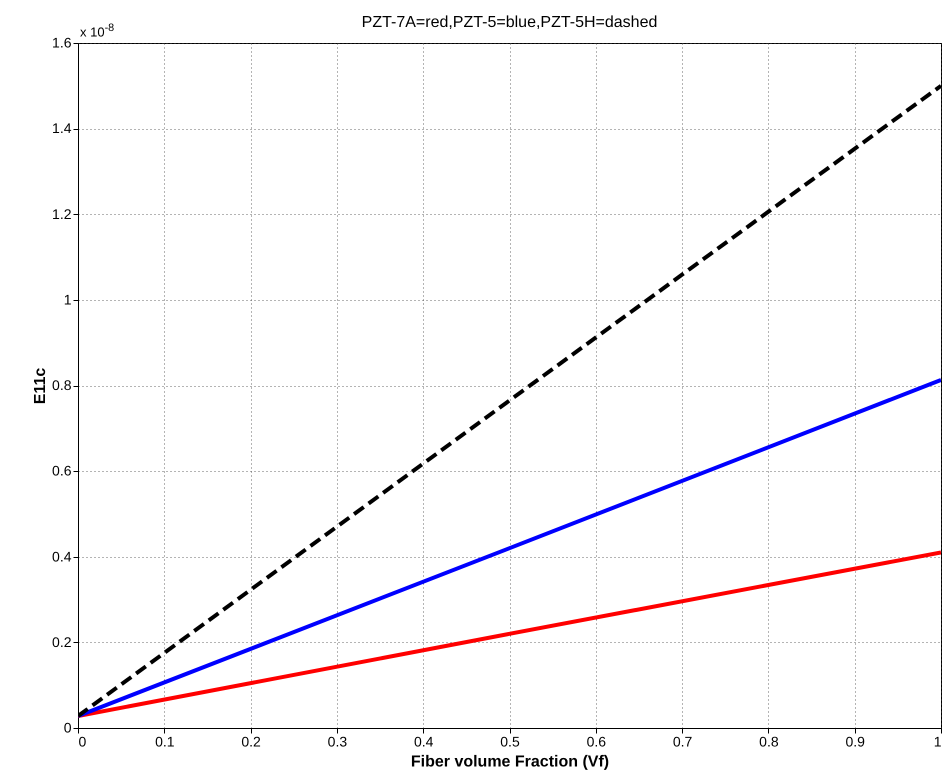 This screenshot has height=784, width=943. Describe the element at coordinates (97, 31) in the screenshot. I see `text: x 10$^{-8}$` at that location.